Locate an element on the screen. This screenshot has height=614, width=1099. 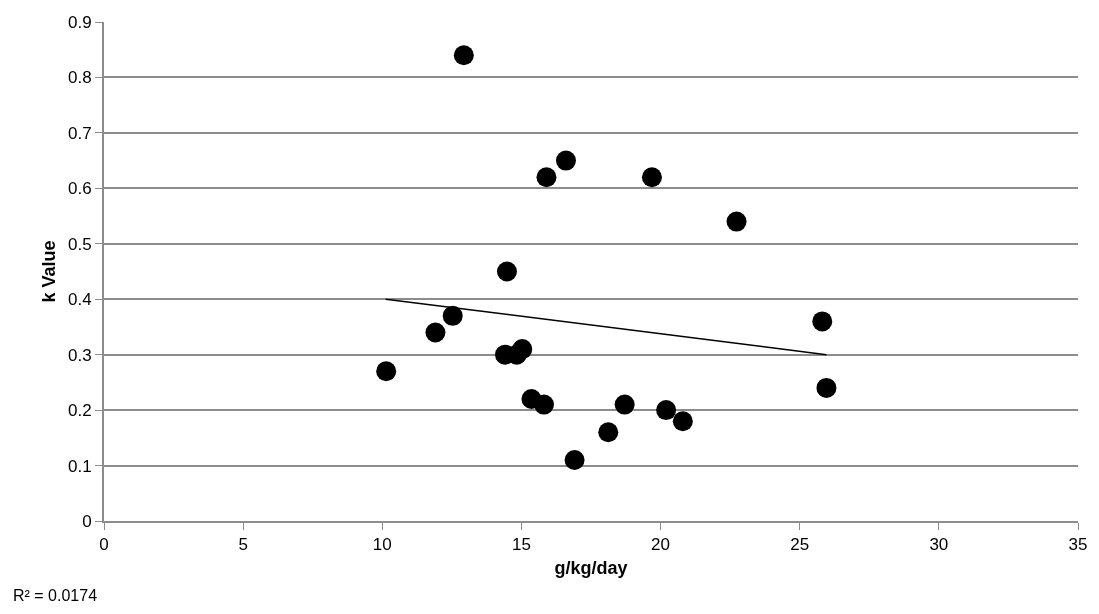
x-tick-label: 20 is located at coordinates (661, 545).